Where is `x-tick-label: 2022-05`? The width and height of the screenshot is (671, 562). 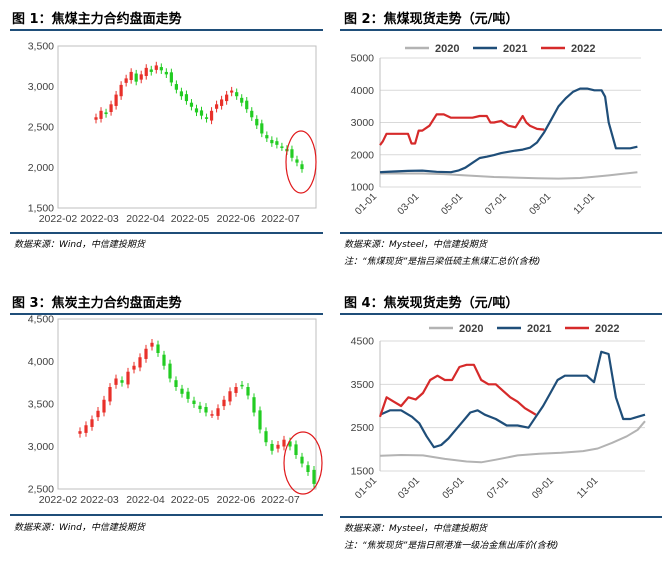
x-tick-label: 2022-05 is located at coordinates (190, 500).